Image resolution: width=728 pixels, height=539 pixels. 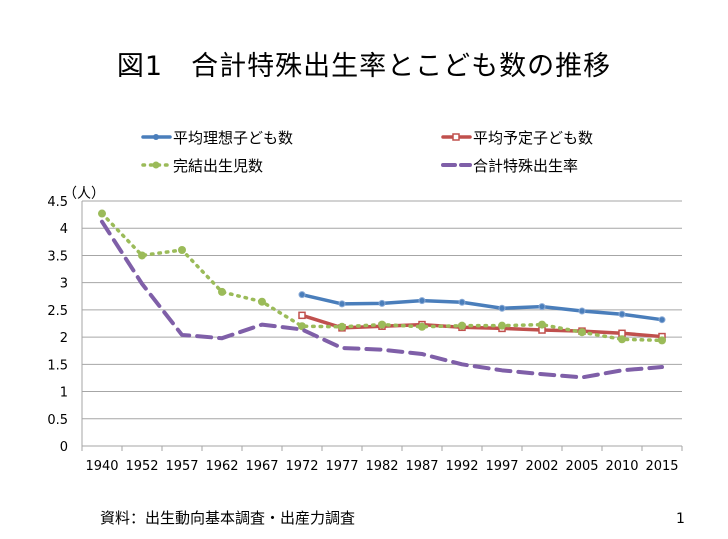 I want to click on x-tick-label: 1992, so click(x=461, y=466).